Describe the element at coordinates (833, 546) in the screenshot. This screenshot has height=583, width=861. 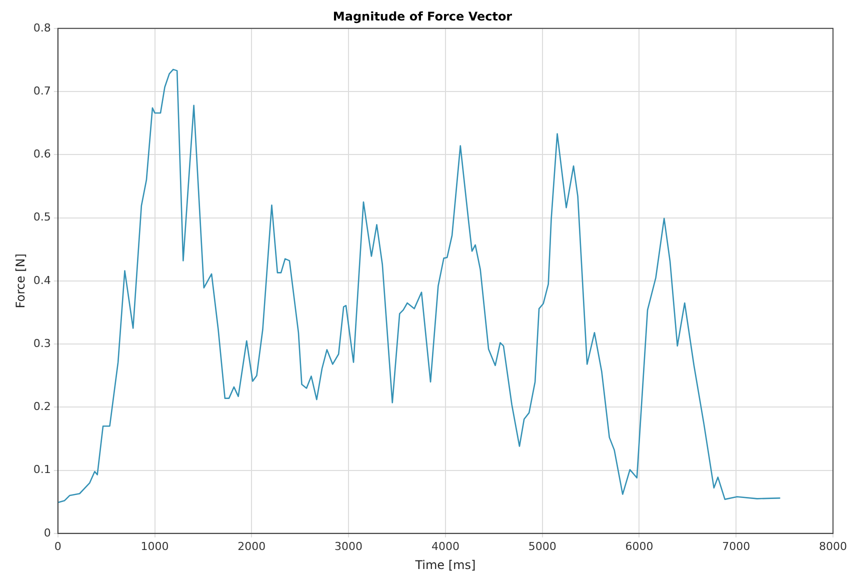
I see `x-tick-label: 8000` at that location.